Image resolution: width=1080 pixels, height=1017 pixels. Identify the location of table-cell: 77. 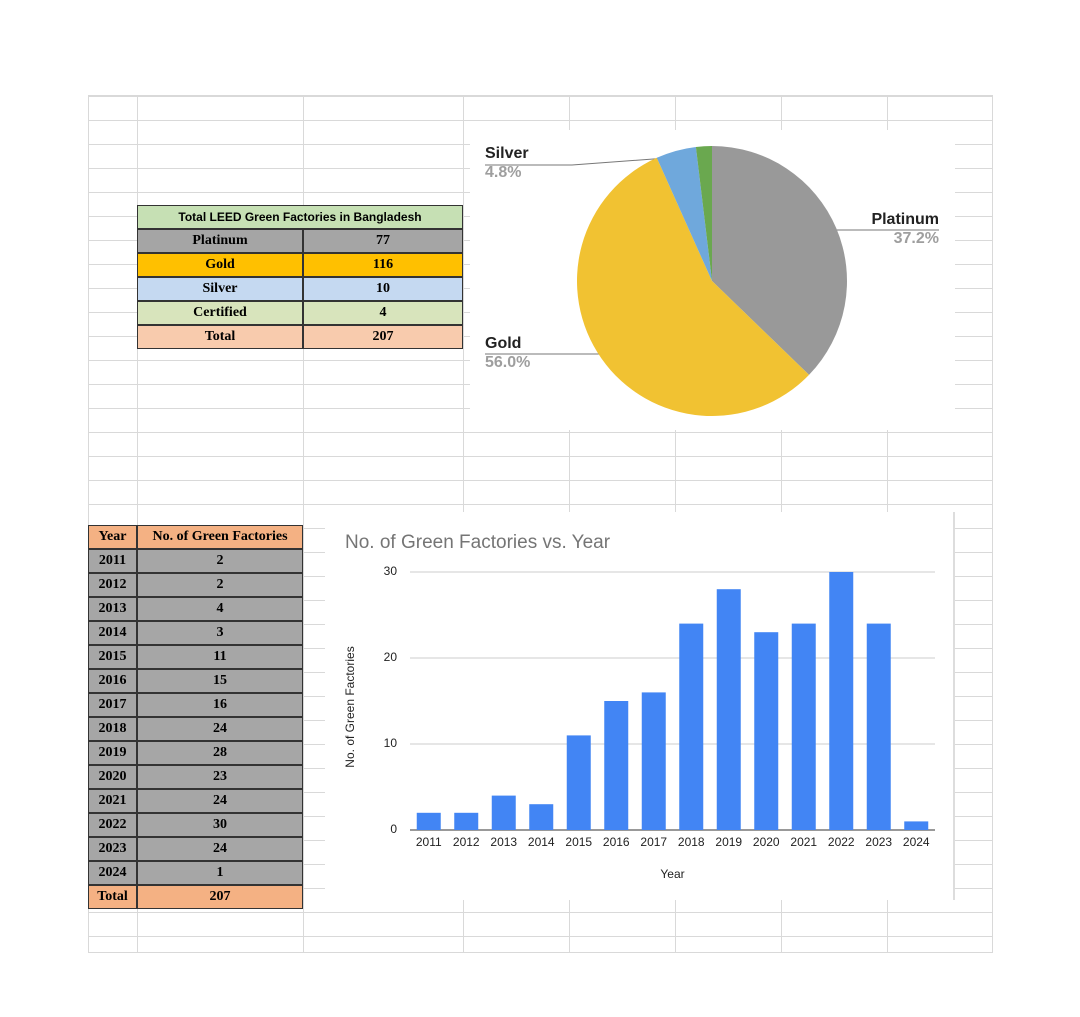
(383, 241).